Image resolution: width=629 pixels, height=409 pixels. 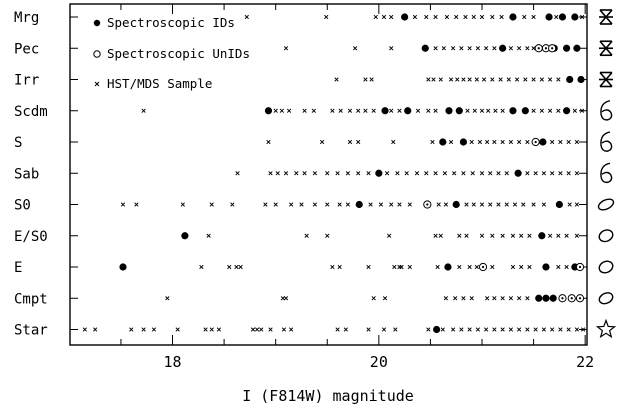 What do you see at coordinates (606, 79) in the screenshot?
I see `irregular-icon` at bounding box center [606, 79].